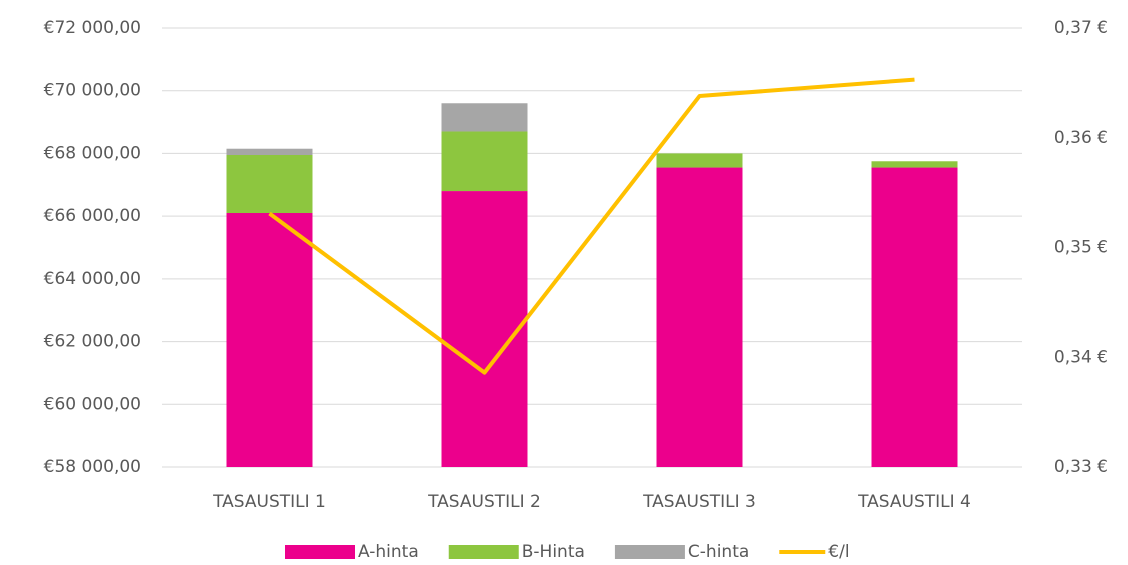 Image resolution: width=1128 pixels, height=565 pixels. Describe the element at coordinates (92, 279) in the screenshot. I see `y-tick-label: €64 000,00` at that location.